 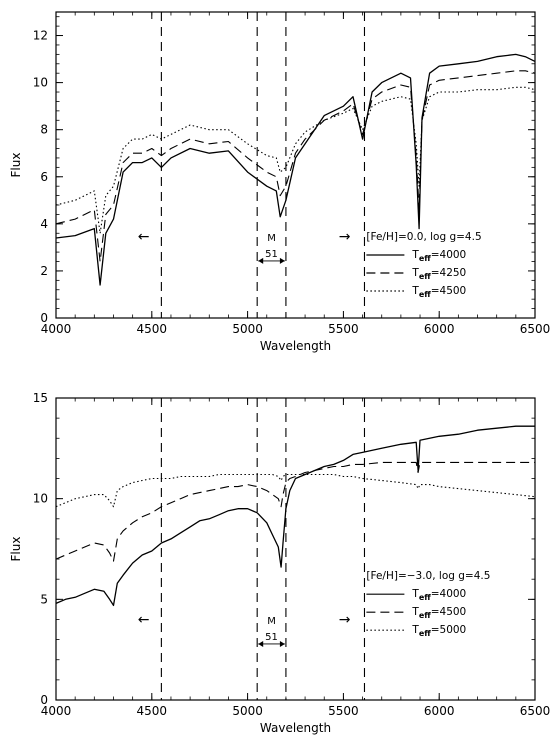 What do you see at coordinates (423, 237) in the screenshot?
I see `legend-title: [Fe/H]=0.0, log g=4.5` at bounding box center [423, 237].